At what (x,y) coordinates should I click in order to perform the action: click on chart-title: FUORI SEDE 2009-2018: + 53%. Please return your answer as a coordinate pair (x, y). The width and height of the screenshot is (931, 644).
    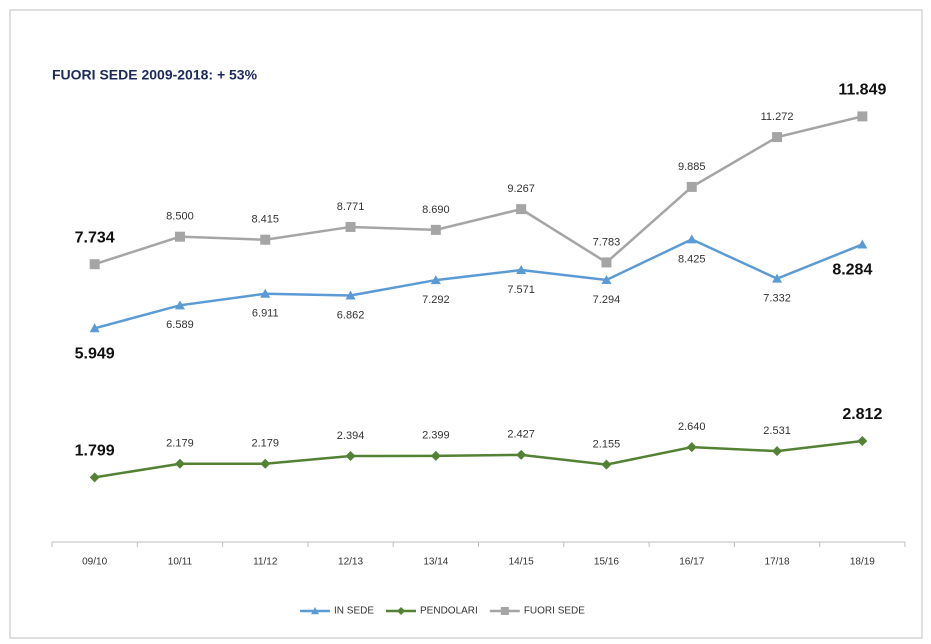
    Looking at the image, I should click on (155, 75).